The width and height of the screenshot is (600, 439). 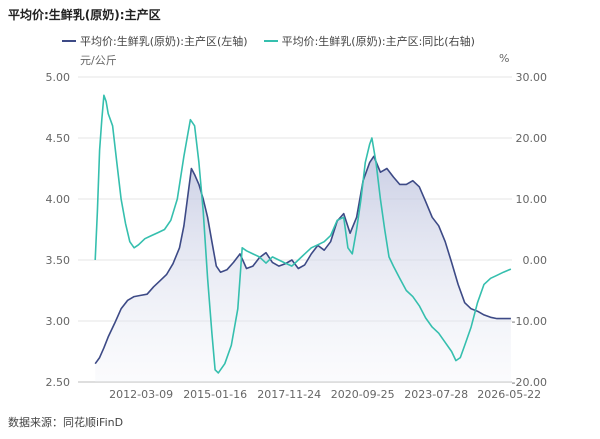 What do you see at coordinates (58, 260) in the screenshot?
I see `y-left-tick-label: 3.50` at bounding box center [58, 260].